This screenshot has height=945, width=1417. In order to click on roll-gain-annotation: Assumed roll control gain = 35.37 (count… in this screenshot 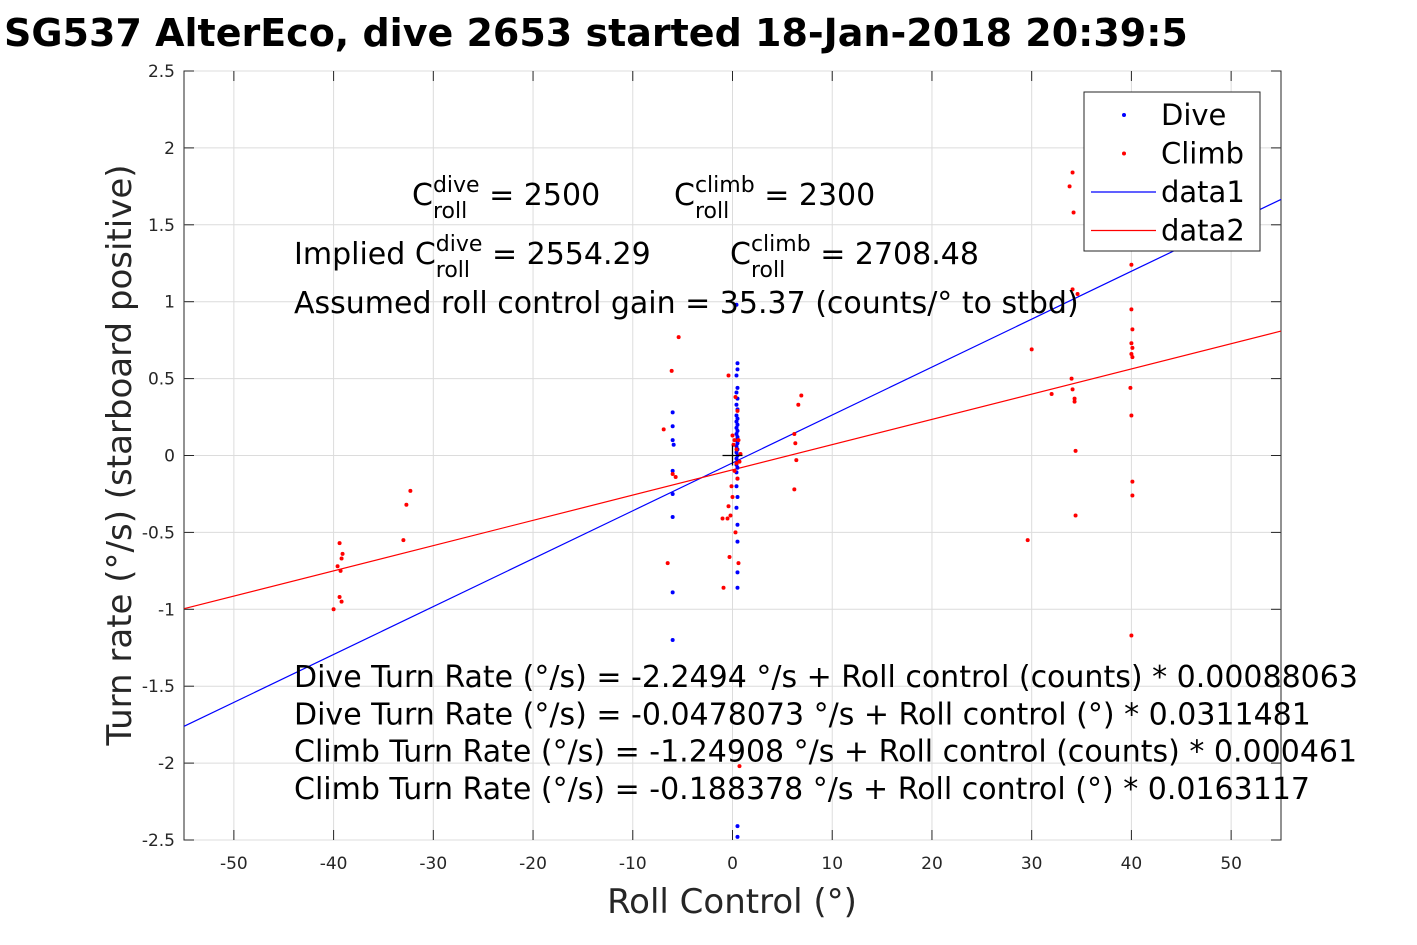, I will do `click(686, 303)`.